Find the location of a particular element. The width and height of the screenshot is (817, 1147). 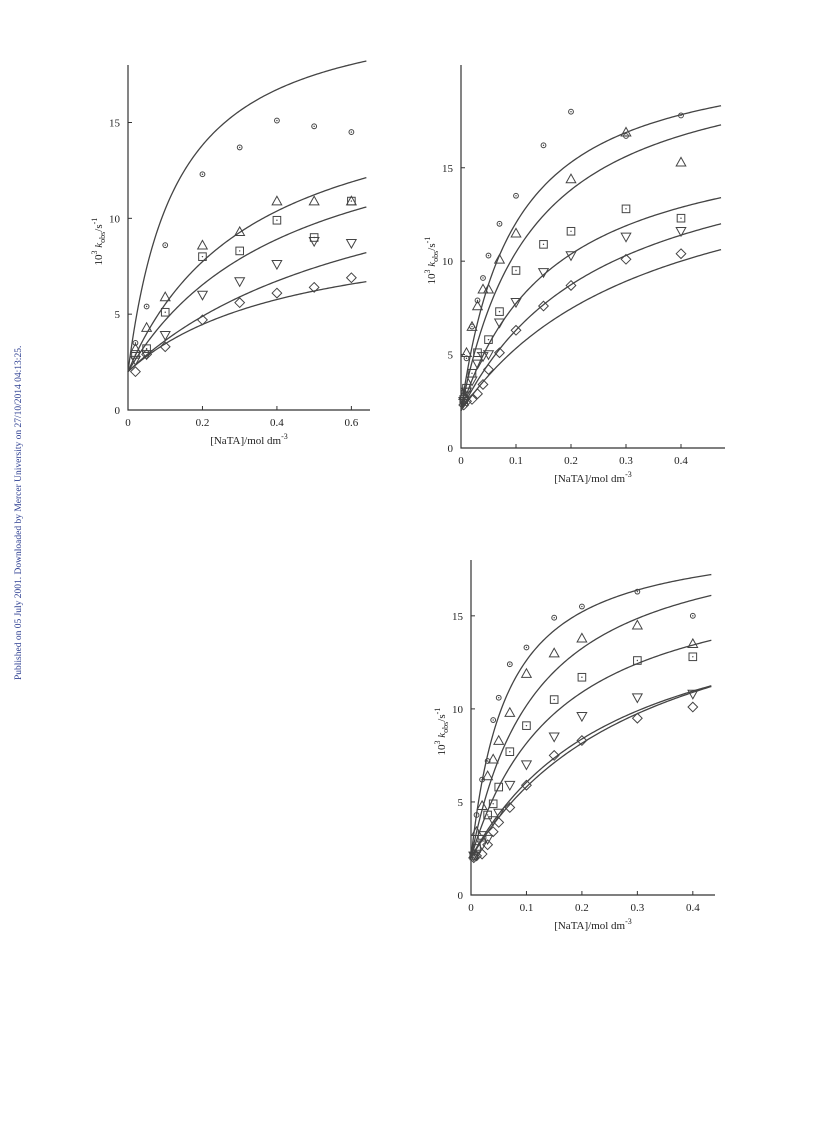

series-triangle-down is located at coordinates (572, 317).